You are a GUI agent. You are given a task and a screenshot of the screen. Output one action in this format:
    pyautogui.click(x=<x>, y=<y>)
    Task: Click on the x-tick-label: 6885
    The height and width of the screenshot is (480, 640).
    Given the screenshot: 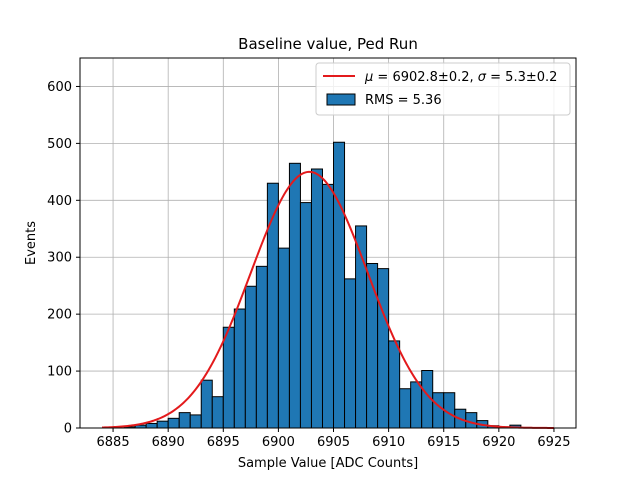 What is the action you would take?
    pyautogui.click(x=113, y=442)
    